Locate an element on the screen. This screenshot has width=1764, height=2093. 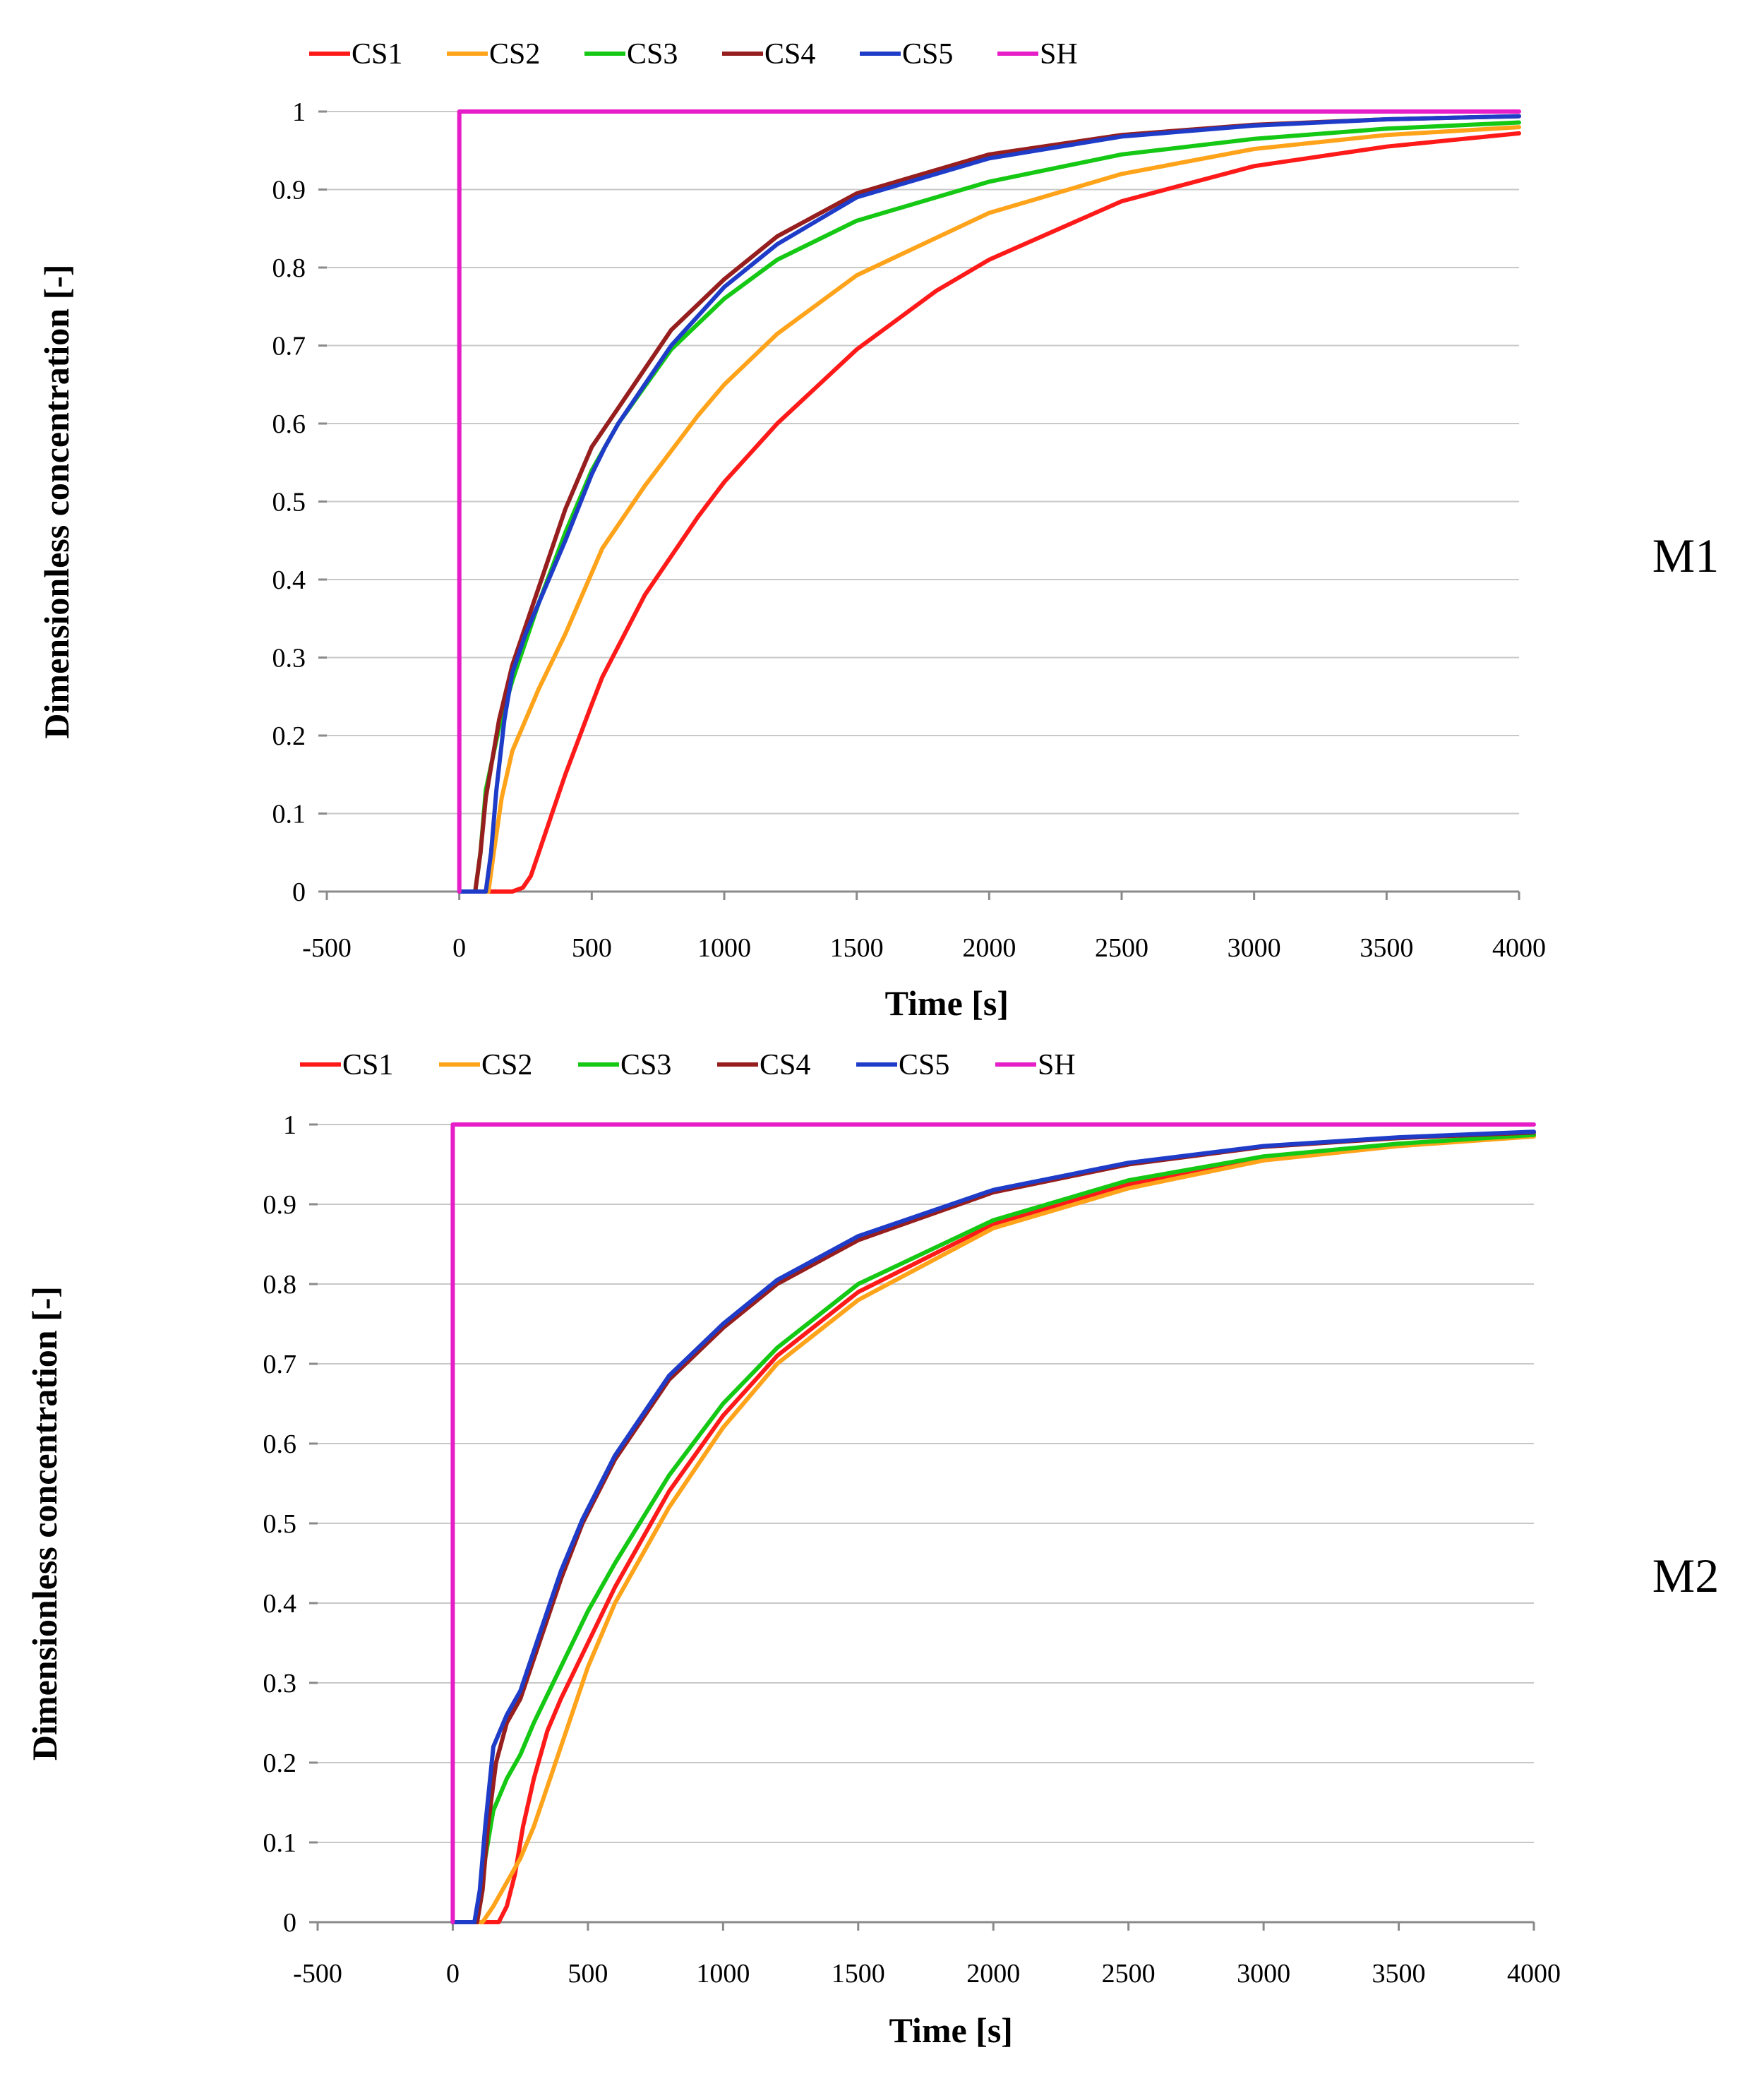
panel-label: M2 is located at coordinates (1686, 1575).